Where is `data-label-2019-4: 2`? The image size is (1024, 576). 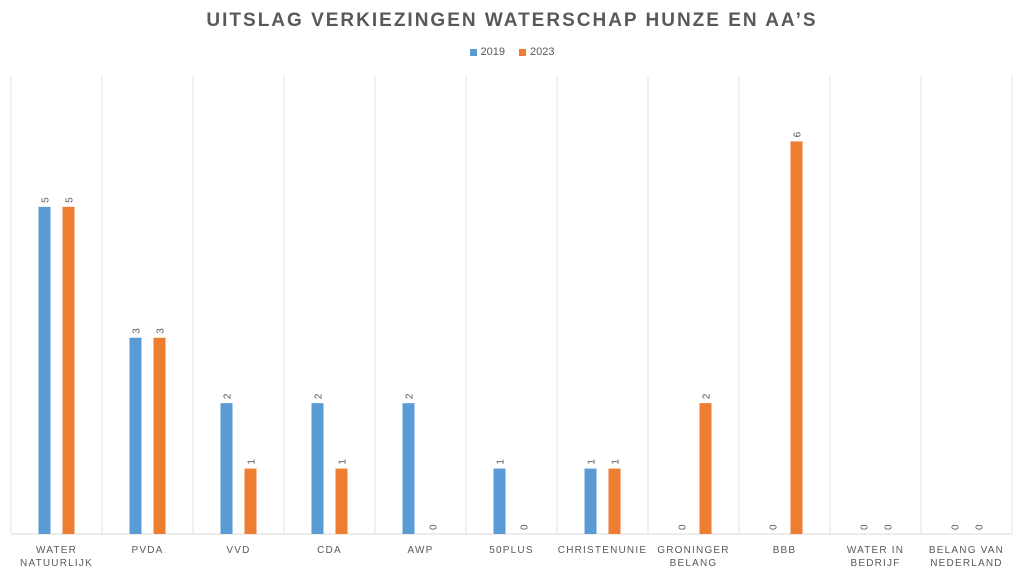 data-label-2019-4: 2 is located at coordinates (410, 396).